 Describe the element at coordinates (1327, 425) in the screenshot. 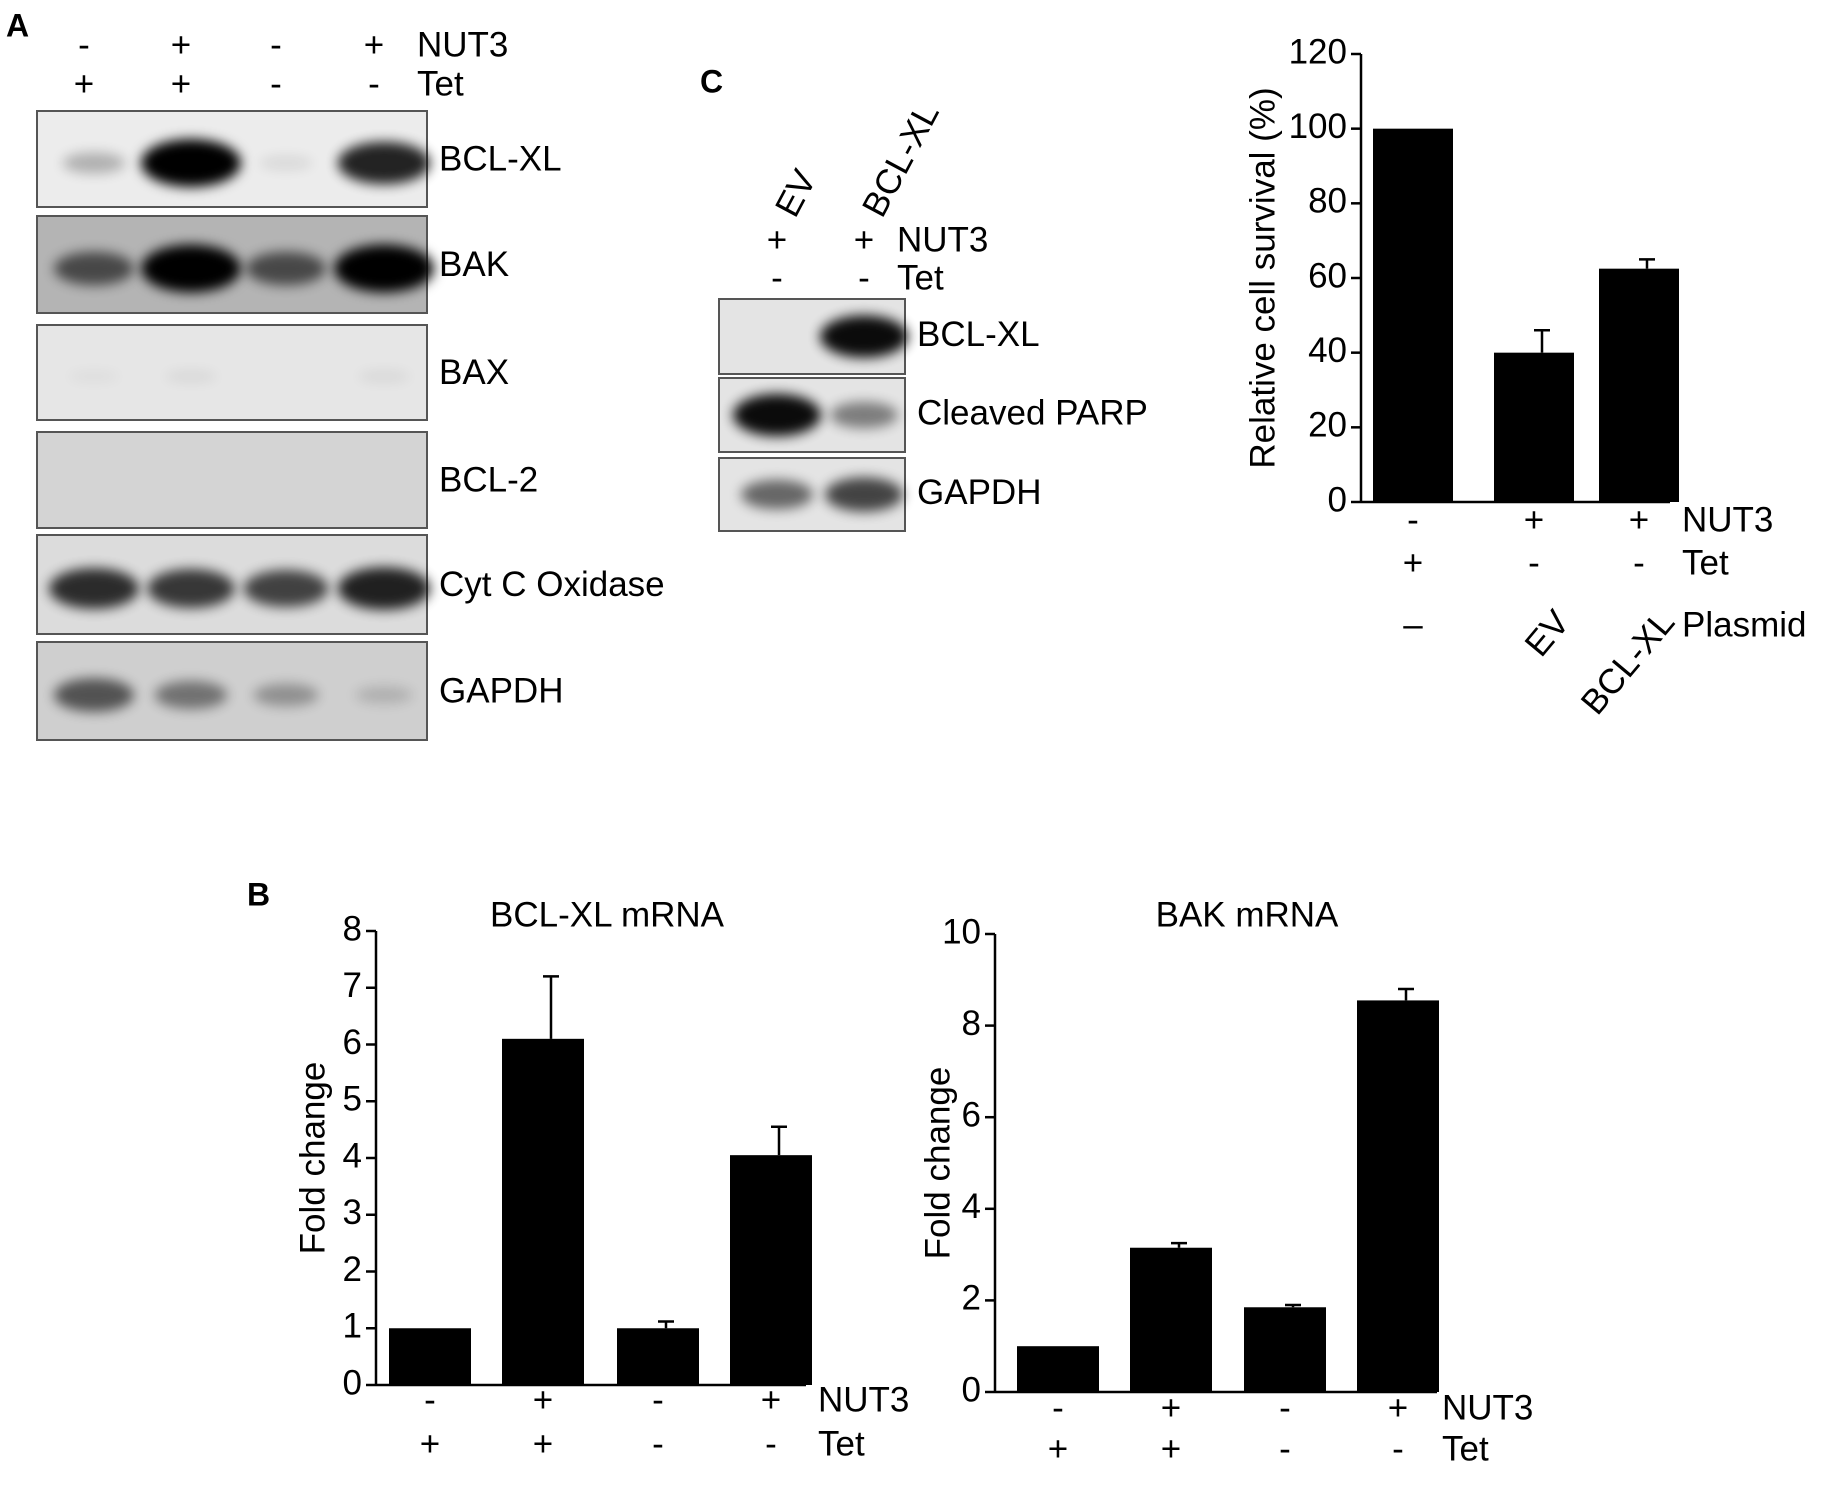

I see `y-tick-label: 20` at that location.